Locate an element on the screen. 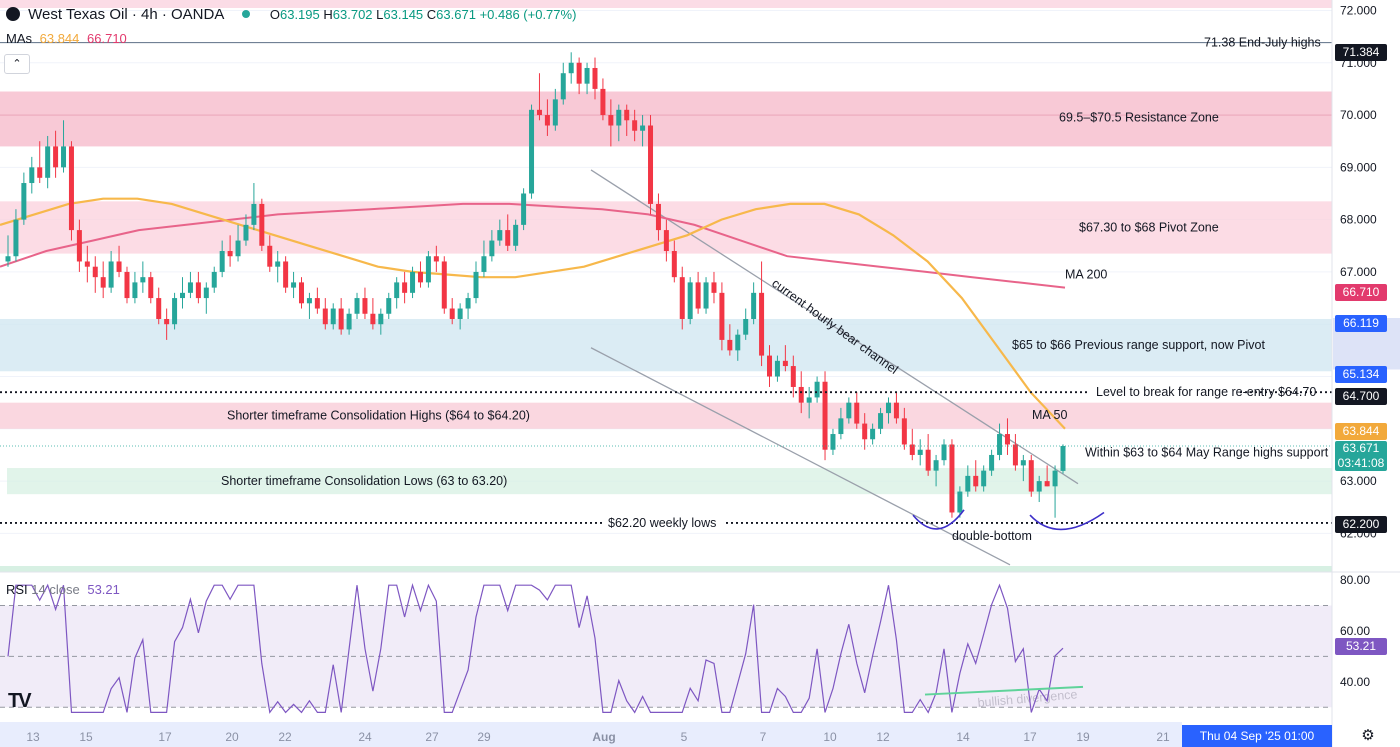  rsi-legend: RSI 14 close 53.21 is located at coordinates (63, 589).